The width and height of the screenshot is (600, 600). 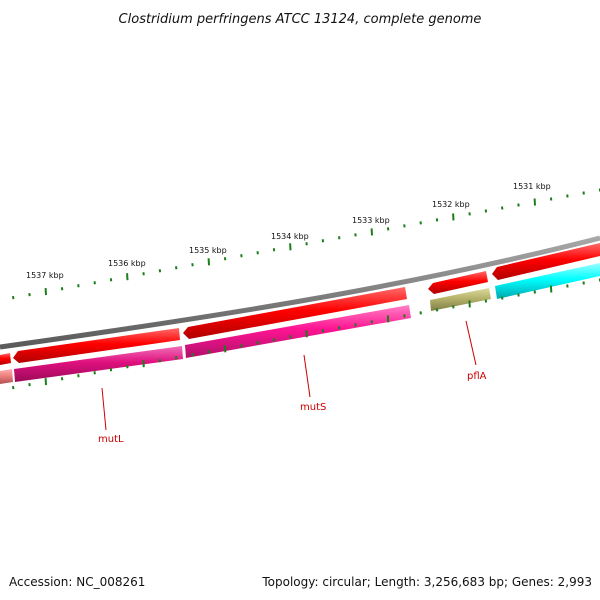 What do you see at coordinates (111, 439) in the screenshot?
I see `gene-label-mutL: mutL` at bounding box center [111, 439].